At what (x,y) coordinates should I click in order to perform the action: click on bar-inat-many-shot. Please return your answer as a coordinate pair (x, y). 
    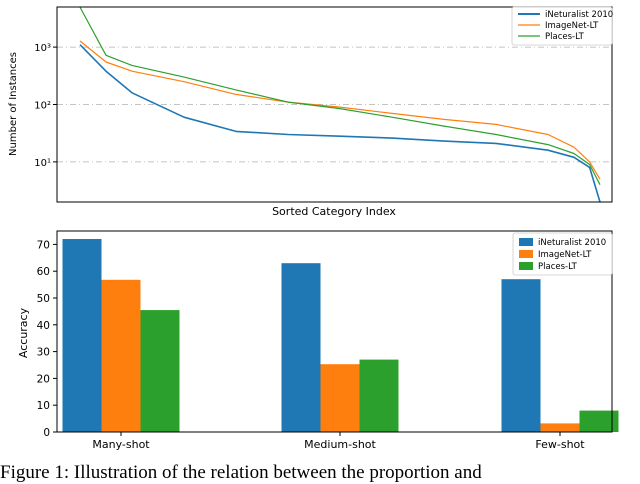
    Looking at the image, I should click on (82, 335).